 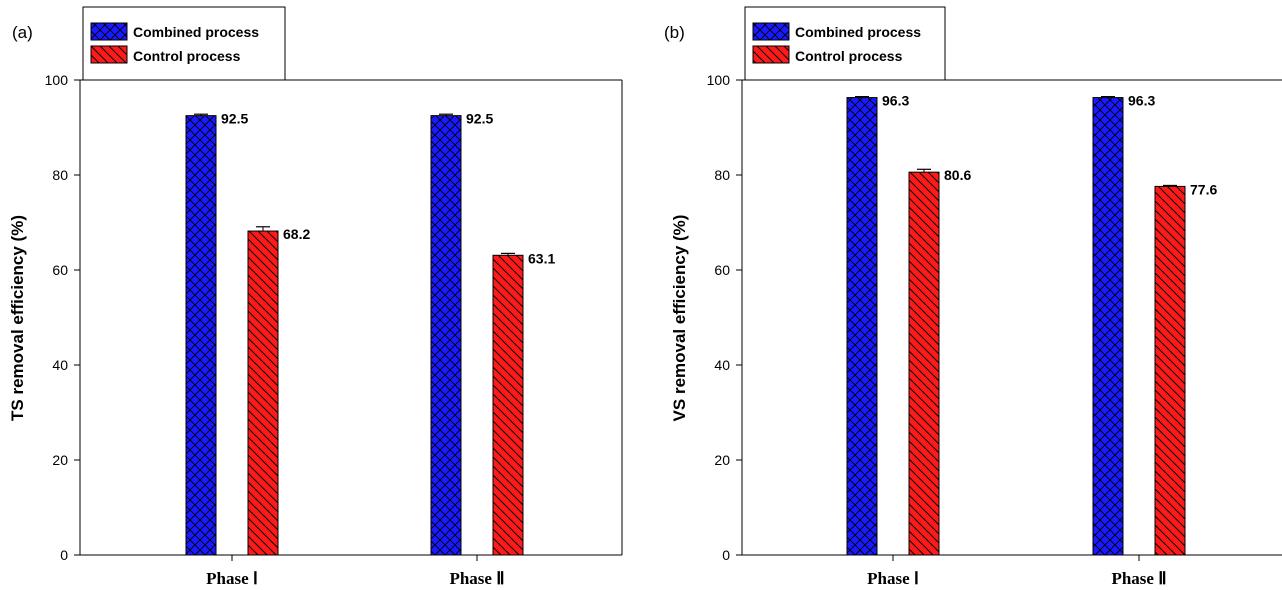 I want to click on panel-a-ytick-label: 20, so click(x=60, y=460).